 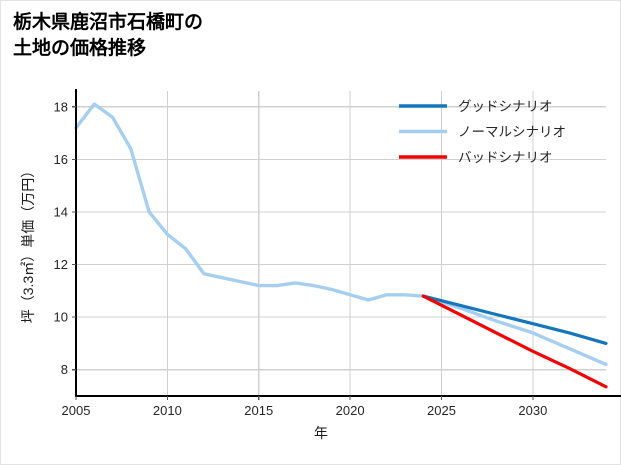 What do you see at coordinates (505, 106) in the screenshot?
I see `legend-label: グッドシナリオ` at bounding box center [505, 106].